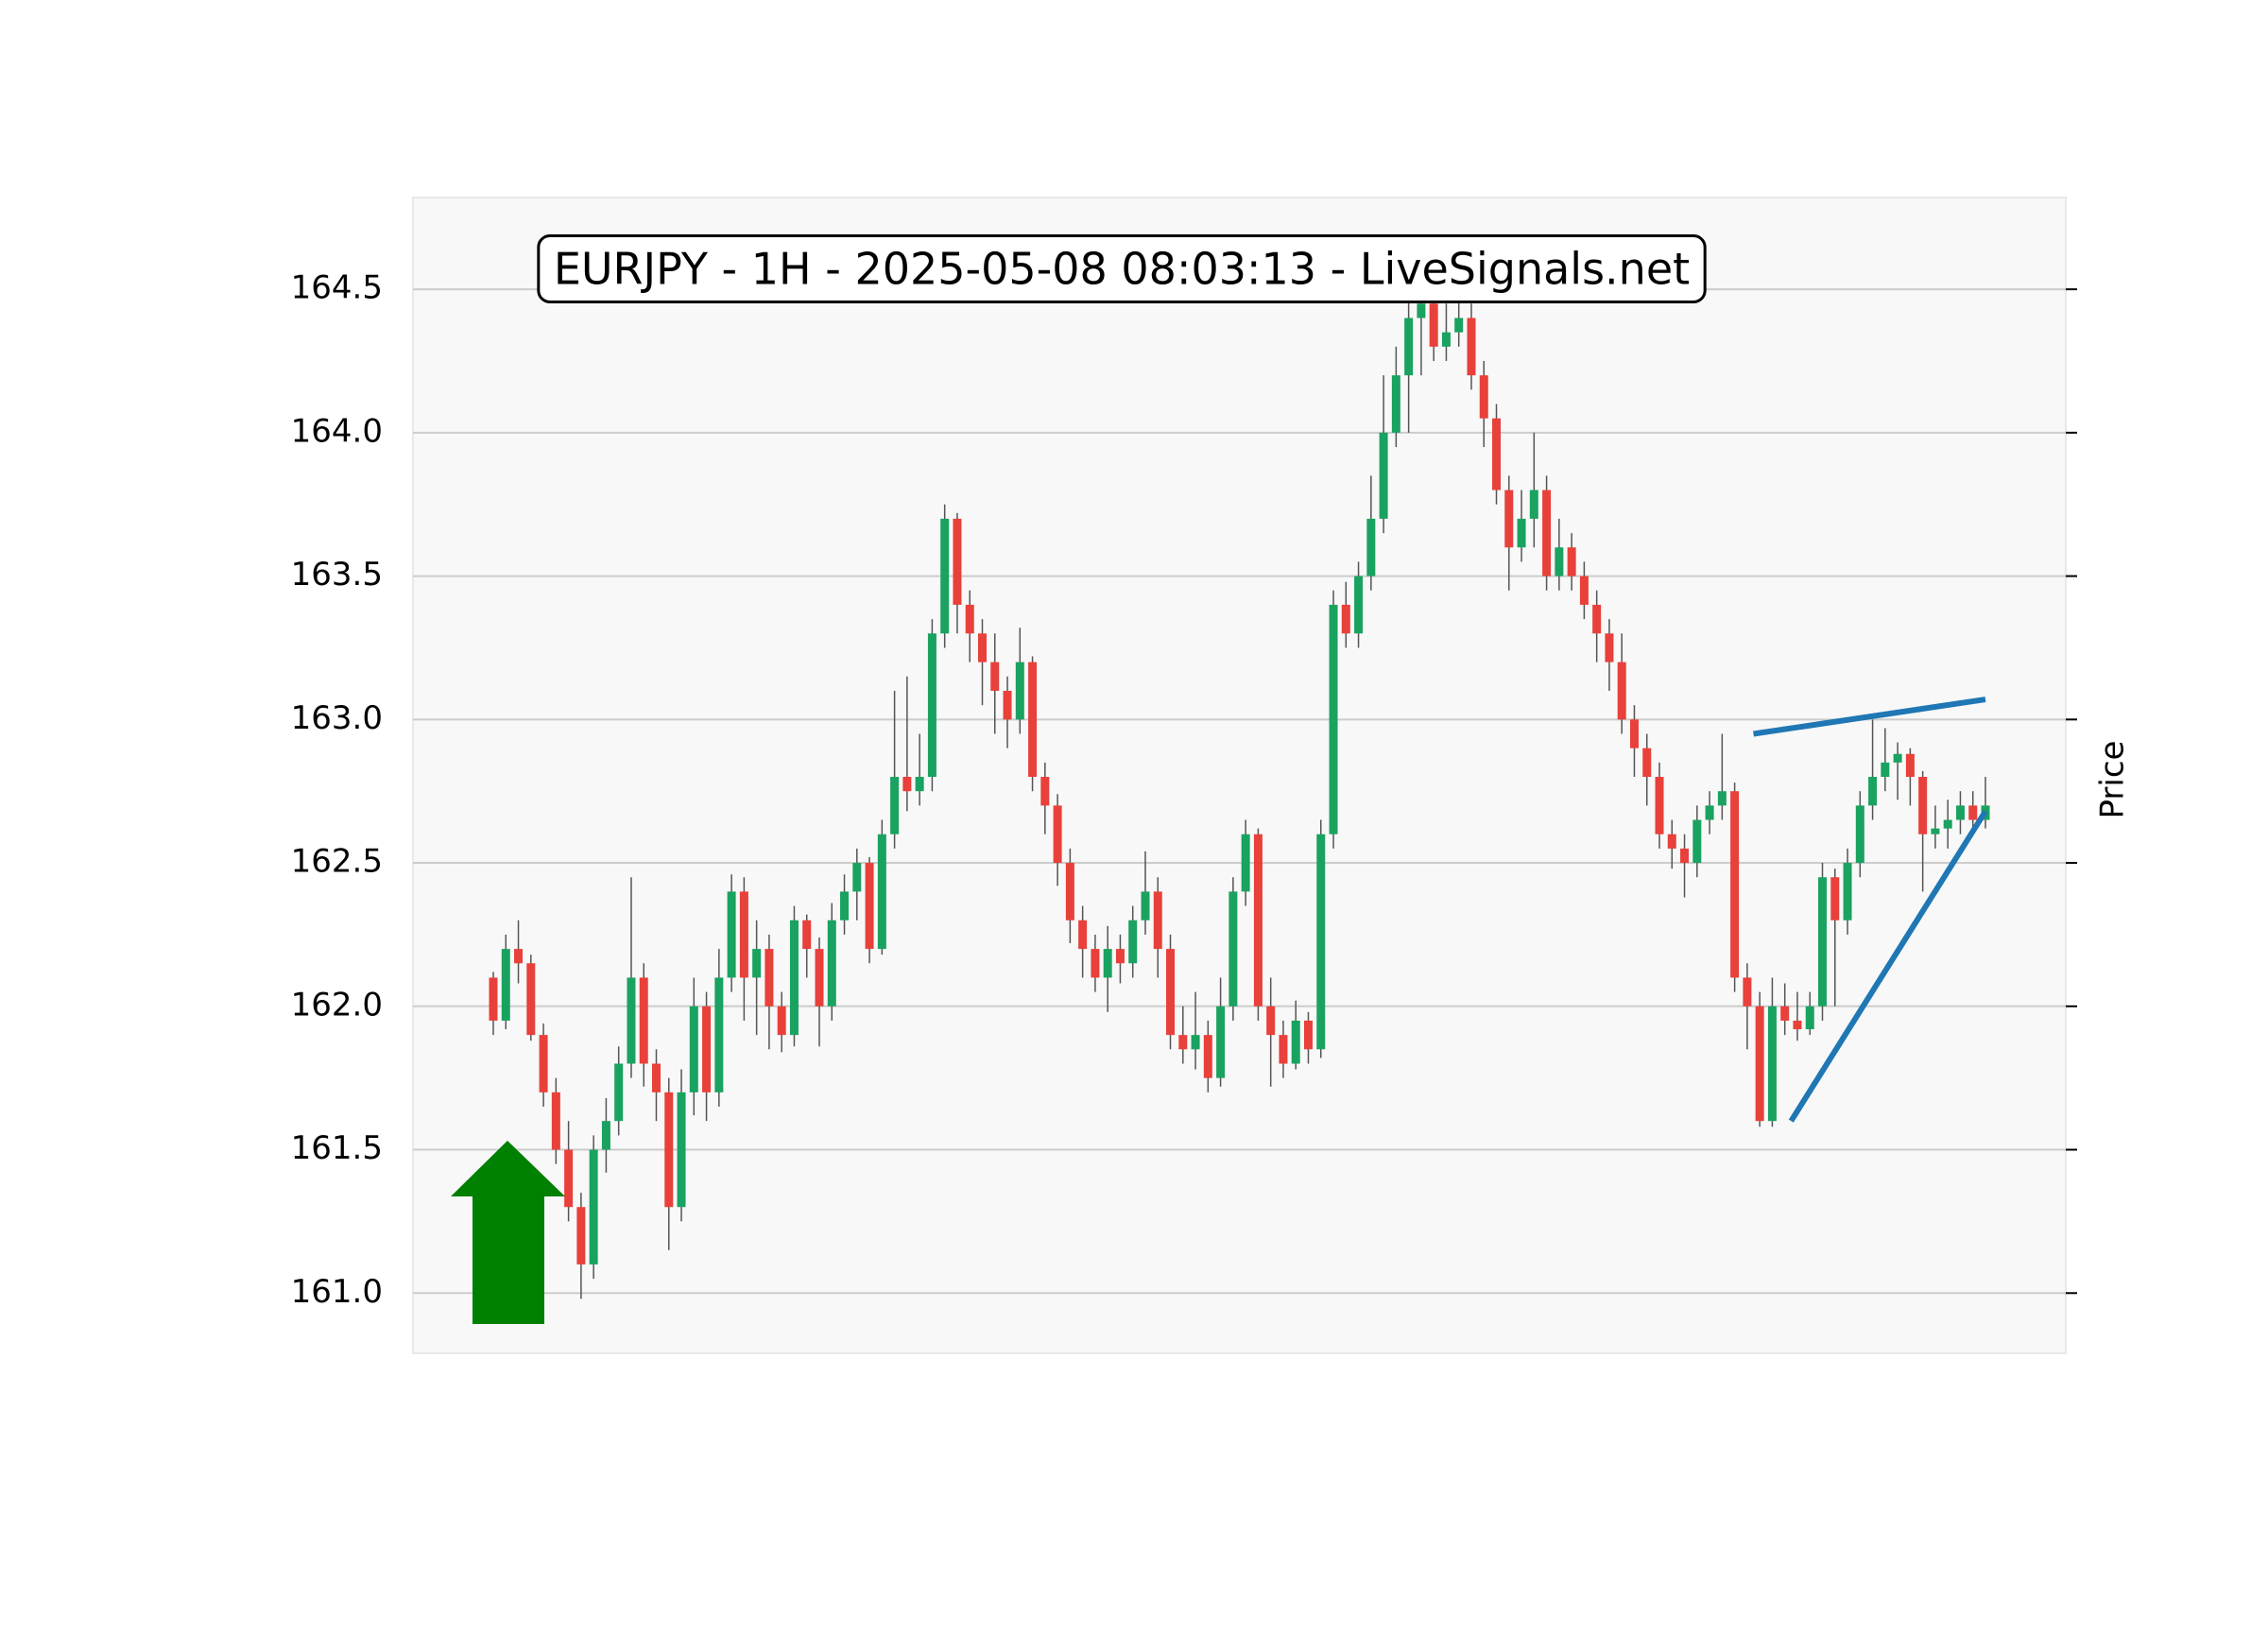  What do you see at coordinates (337, 1148) in the screenshot?
I see `y-tick-label: 161.5` at bounding box center [337, 1148].